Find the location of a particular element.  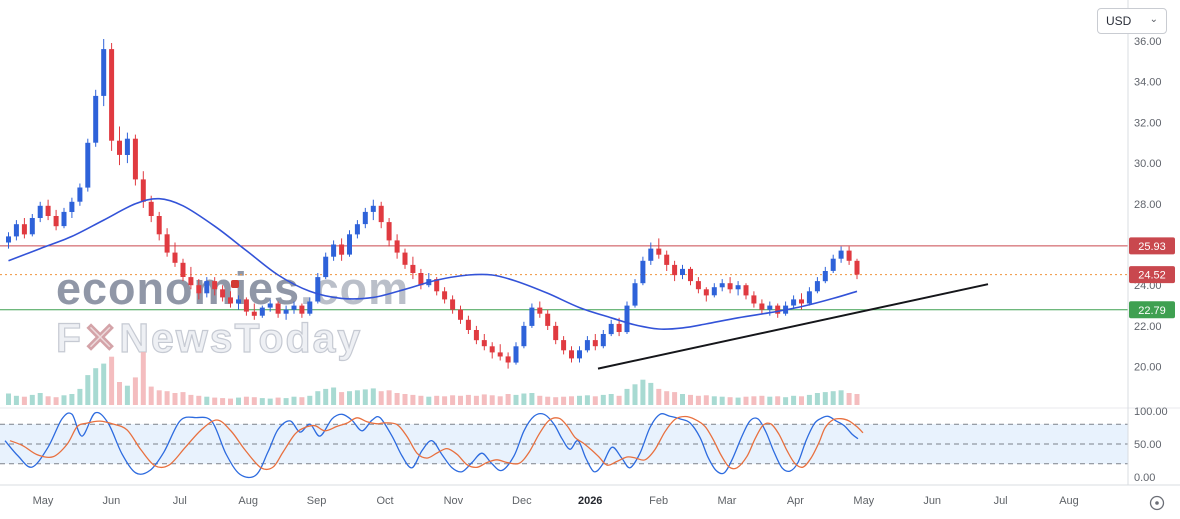

target-icon-dot is located at coordinates (1157, 503).